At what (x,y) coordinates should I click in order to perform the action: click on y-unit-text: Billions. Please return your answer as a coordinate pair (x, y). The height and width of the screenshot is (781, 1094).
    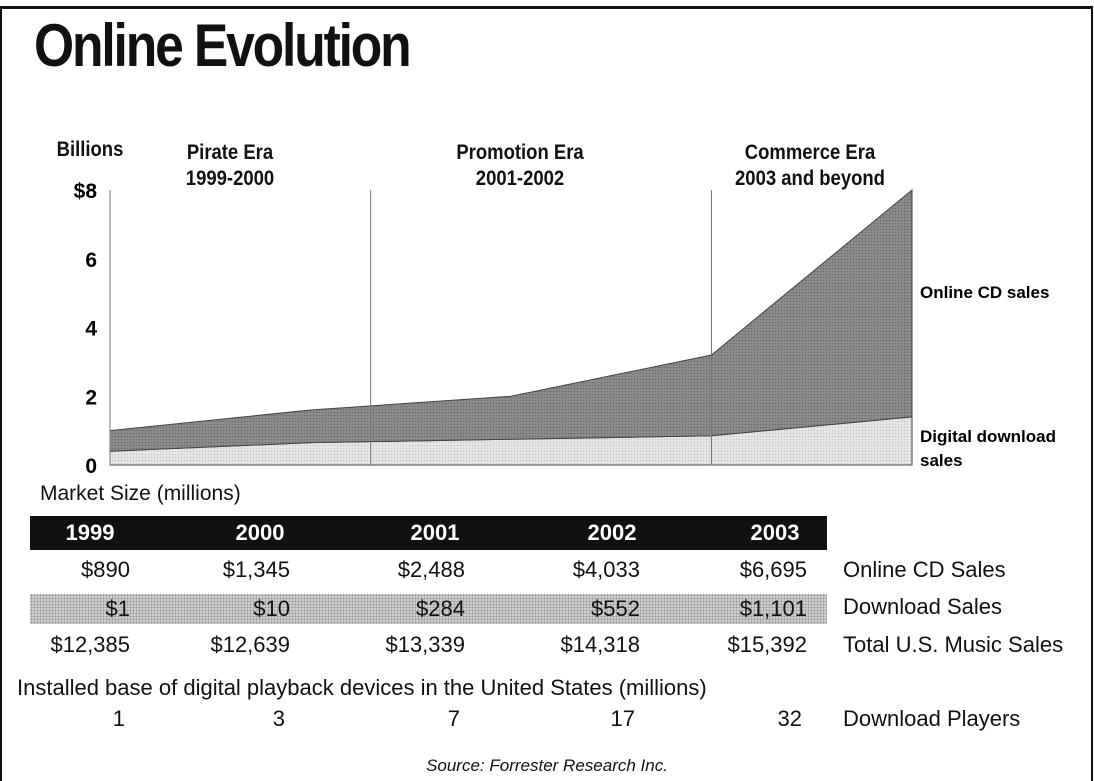
    Looking at the image, I should click on (90, 149).